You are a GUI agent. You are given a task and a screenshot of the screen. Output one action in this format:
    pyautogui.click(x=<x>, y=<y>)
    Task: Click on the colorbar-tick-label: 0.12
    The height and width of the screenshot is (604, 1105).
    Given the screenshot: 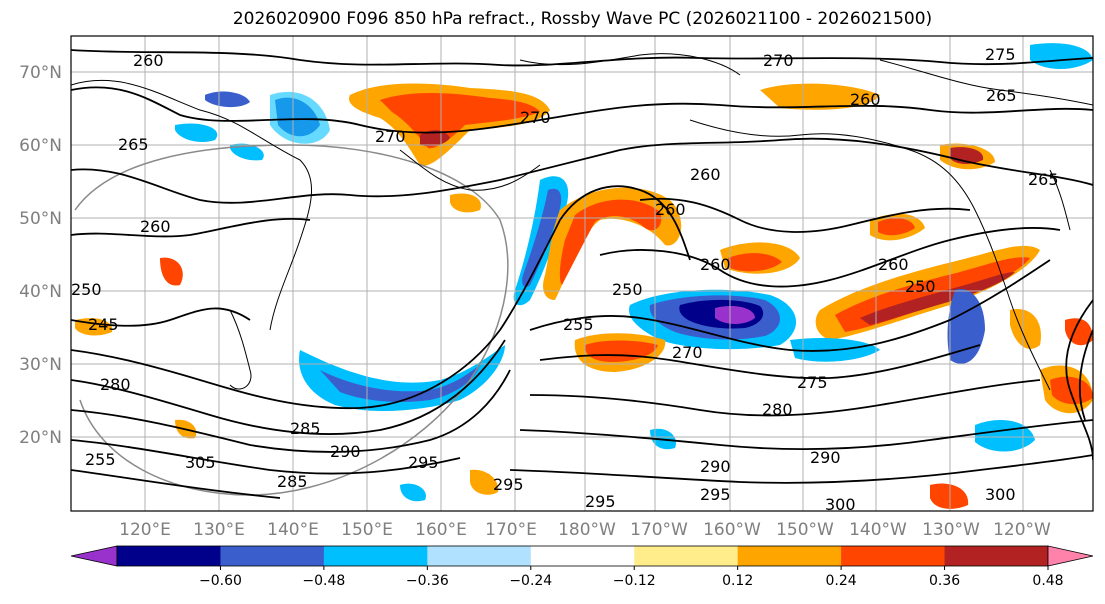 What is the action you would take?
    pyautogui.click(x=737, y=581)
    